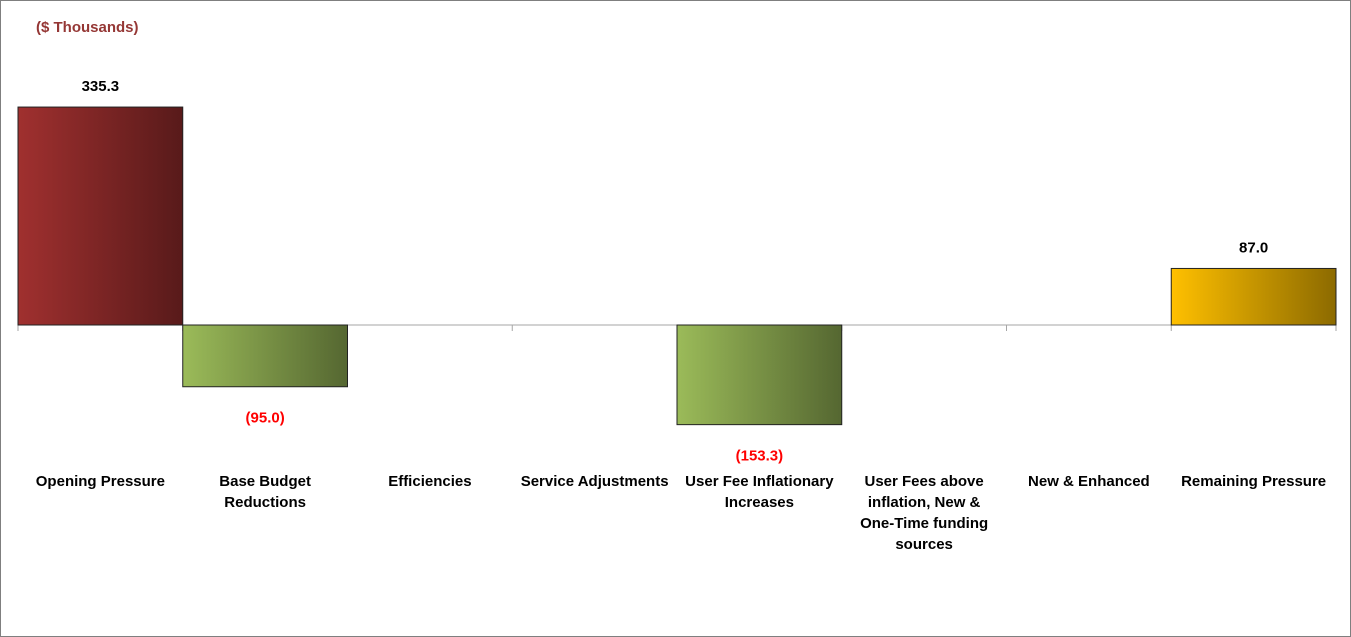  What do you see at coordinates (594, 481) in the screenshot?
I see `x-tick-label: Service Adjustments` at bounding box center [594, 481].